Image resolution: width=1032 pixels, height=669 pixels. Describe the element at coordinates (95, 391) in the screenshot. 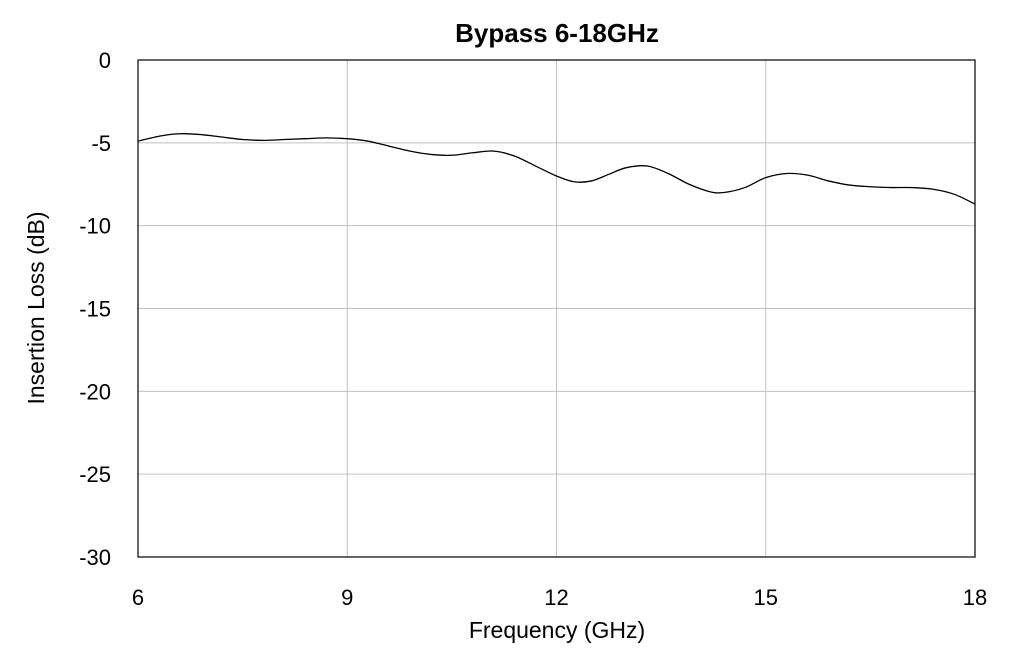

I see `y-tick-label: -20` at that location.